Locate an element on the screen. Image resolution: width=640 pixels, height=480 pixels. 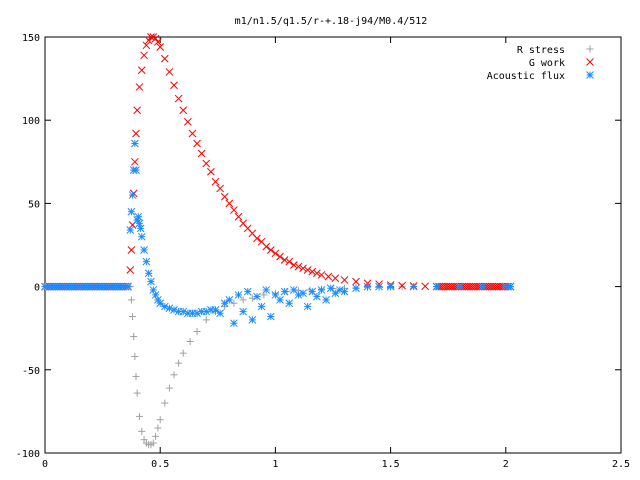
x-tick-label: 0.5 is located at coordinates (160, 464).